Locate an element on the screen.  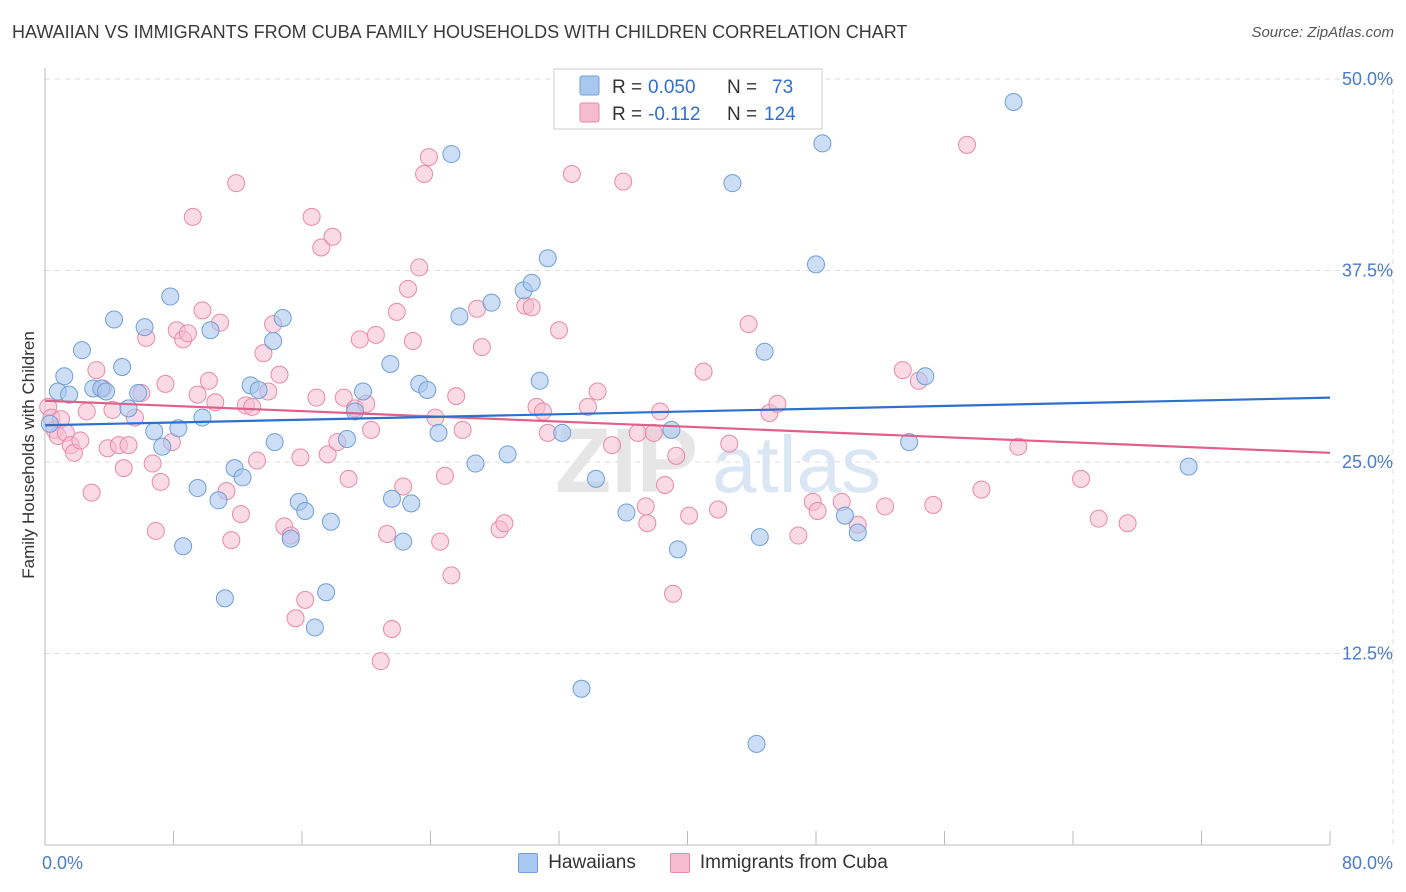
watermark: ZIP atlas is located at coordinates (718, 461).